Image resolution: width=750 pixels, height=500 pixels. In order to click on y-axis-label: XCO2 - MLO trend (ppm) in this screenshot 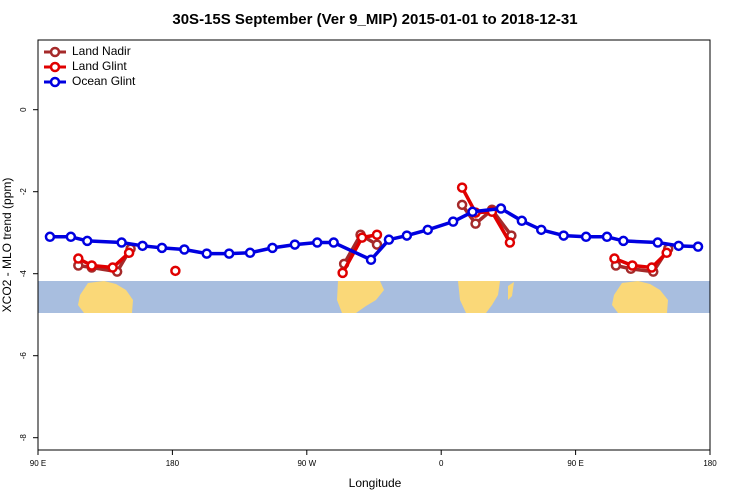, I will do `click(7, 245)`.